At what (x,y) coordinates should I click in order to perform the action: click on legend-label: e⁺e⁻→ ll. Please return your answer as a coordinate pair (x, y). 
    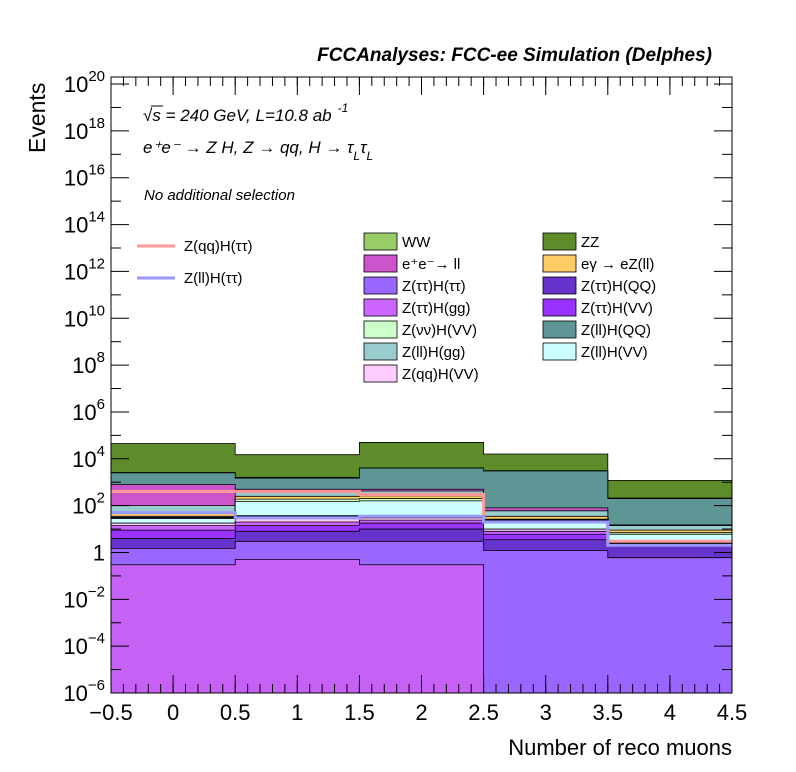
    Looking at the image, I should click on (431, 264).